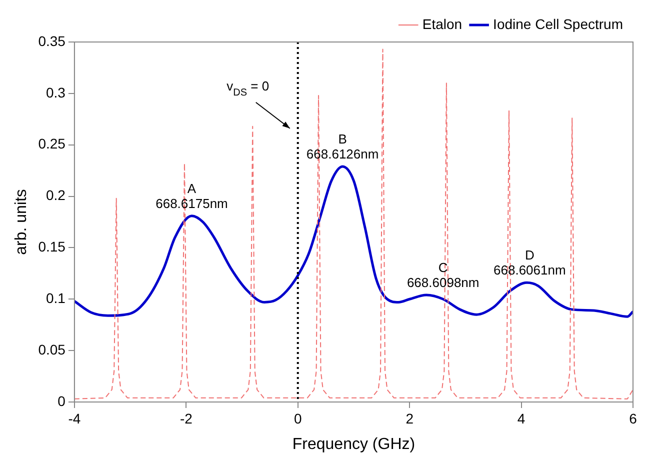  I want to click on x-tick-label: -2, so click(186, 418).